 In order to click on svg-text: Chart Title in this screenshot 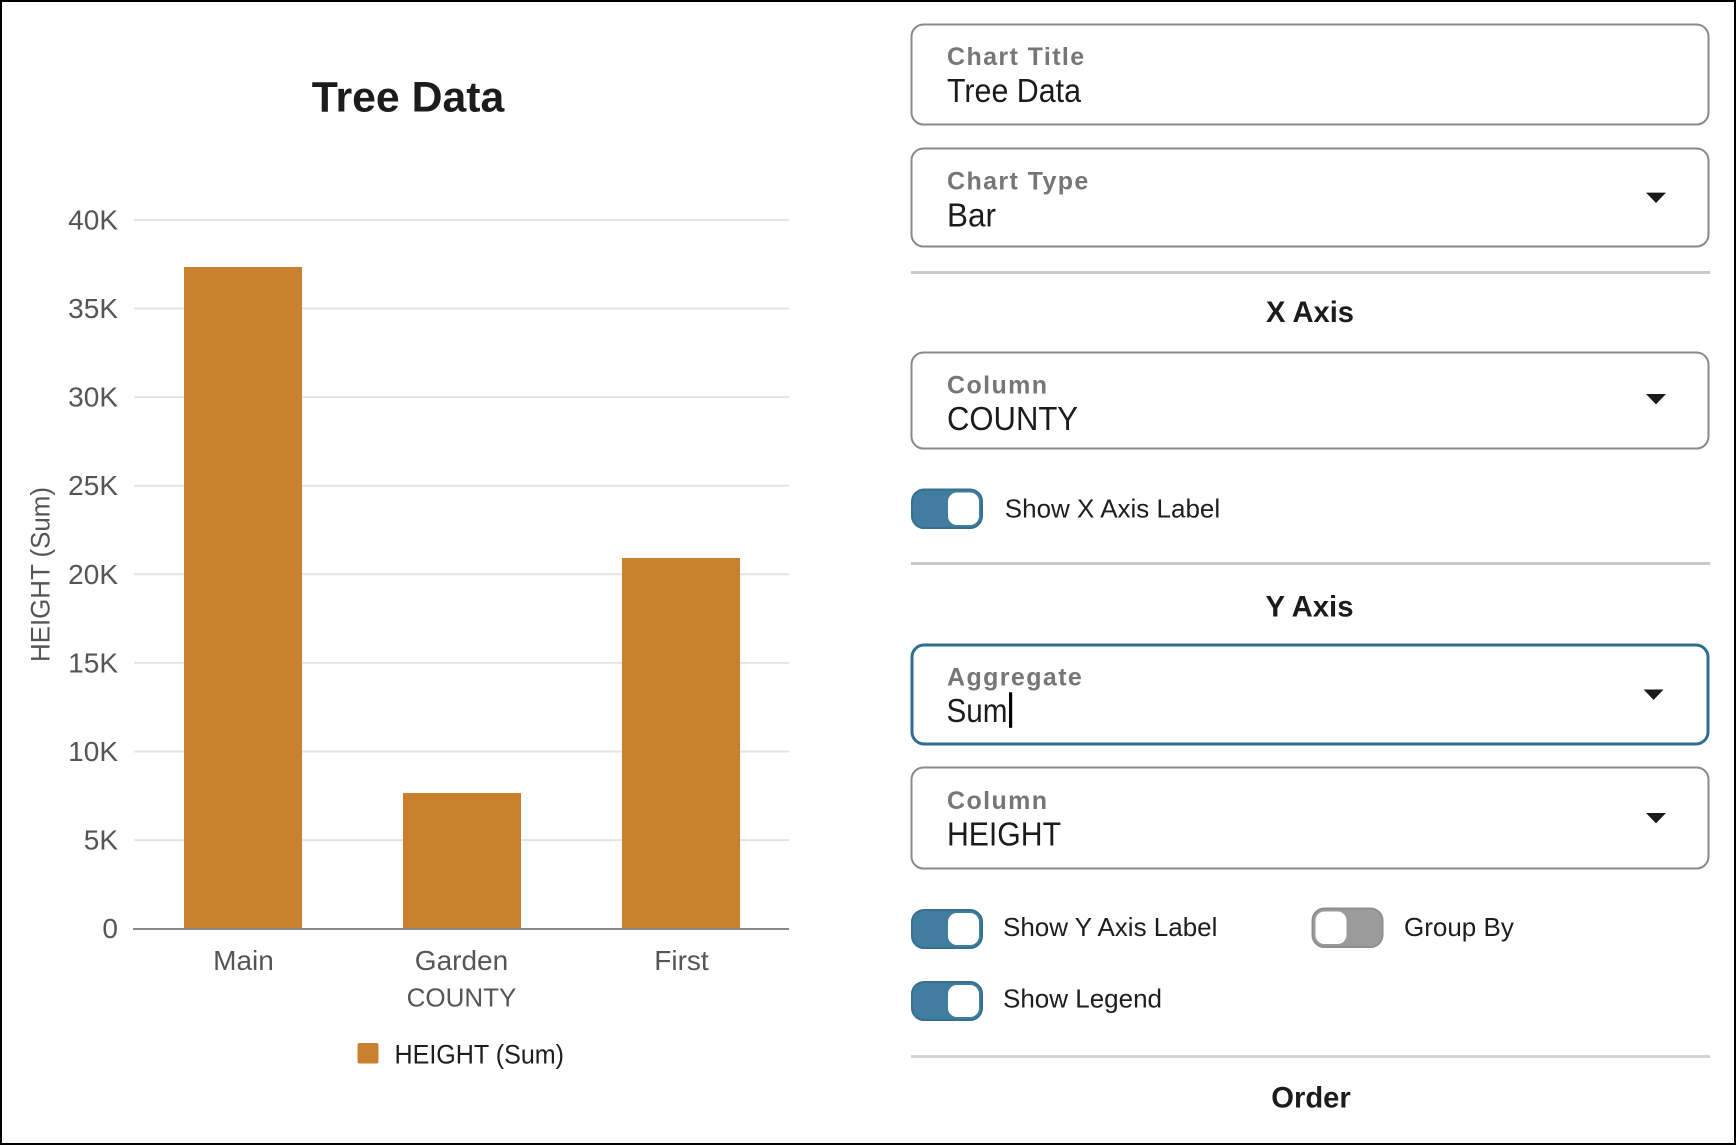, I will do `click(1016, 57)`.